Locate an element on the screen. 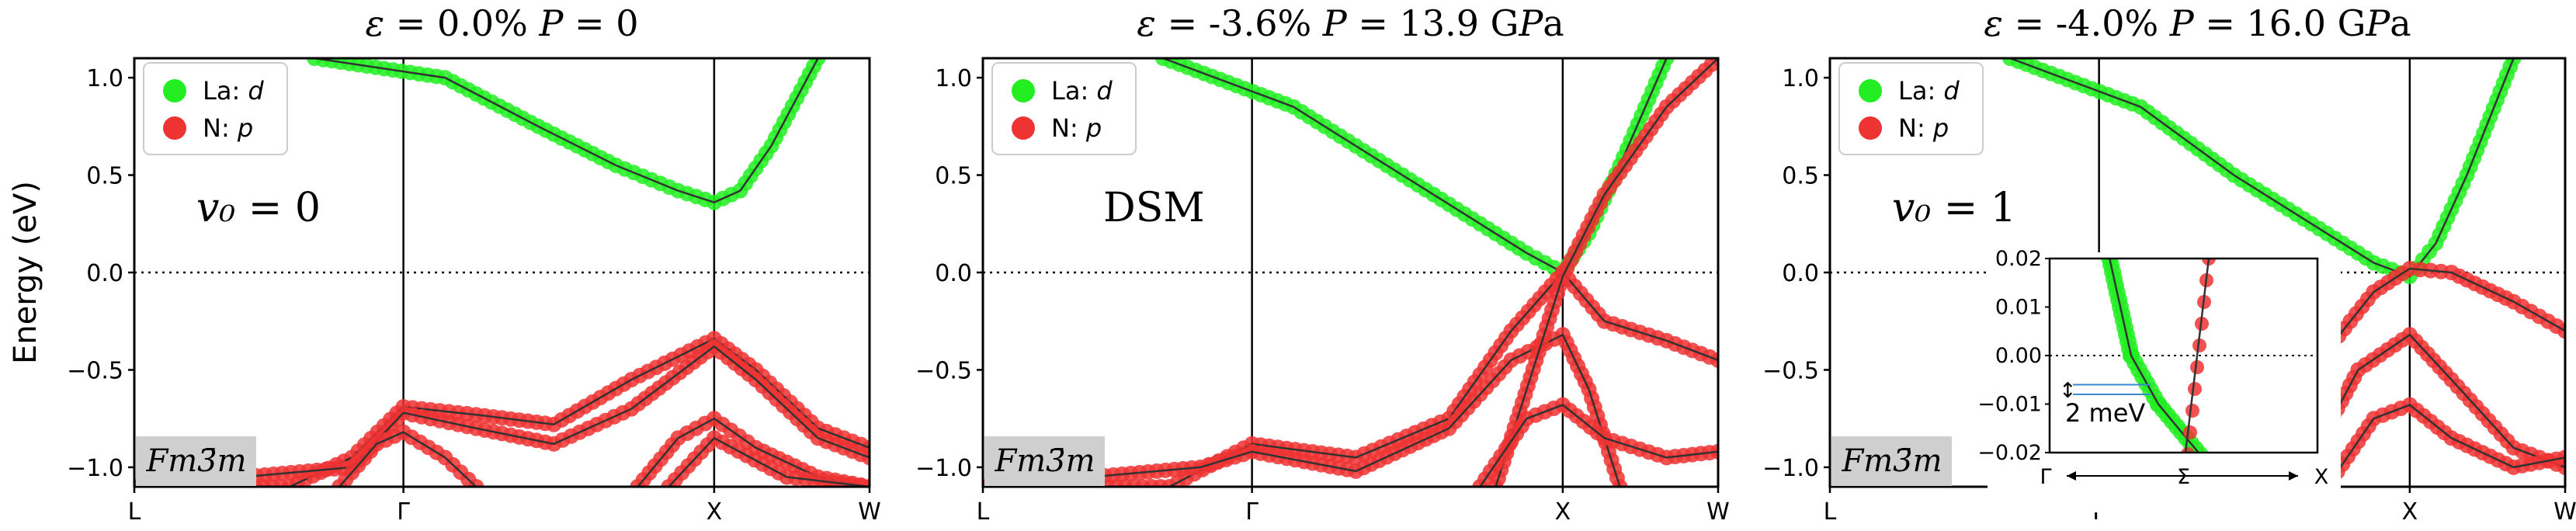 The height and width of the screenshot is (531, 2576). inset-x-label: Γ is located at coordinates (2045, 477).